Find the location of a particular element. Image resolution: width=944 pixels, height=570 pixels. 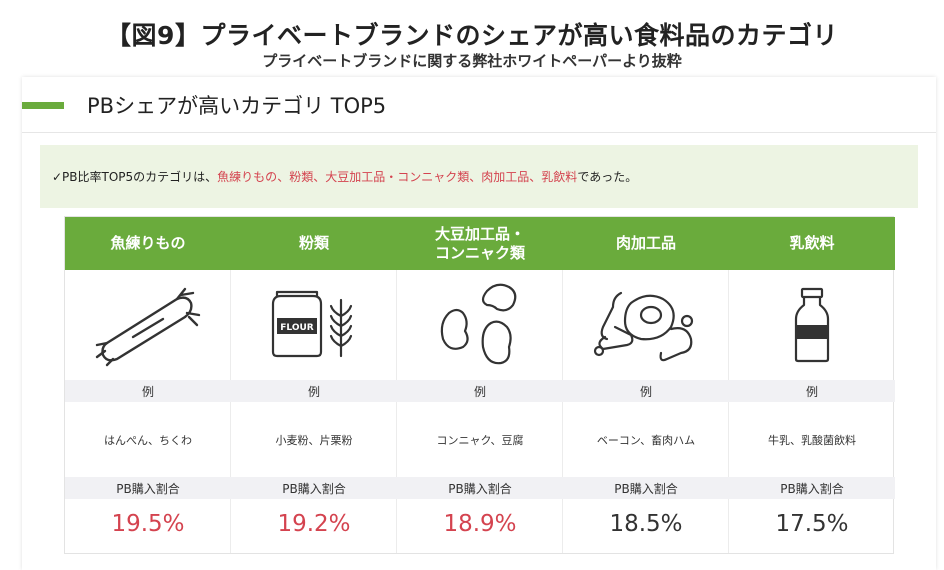

note-prefix: ✓PB比率TOP5のカテゴリは、 is located at coordinates (135, 177).